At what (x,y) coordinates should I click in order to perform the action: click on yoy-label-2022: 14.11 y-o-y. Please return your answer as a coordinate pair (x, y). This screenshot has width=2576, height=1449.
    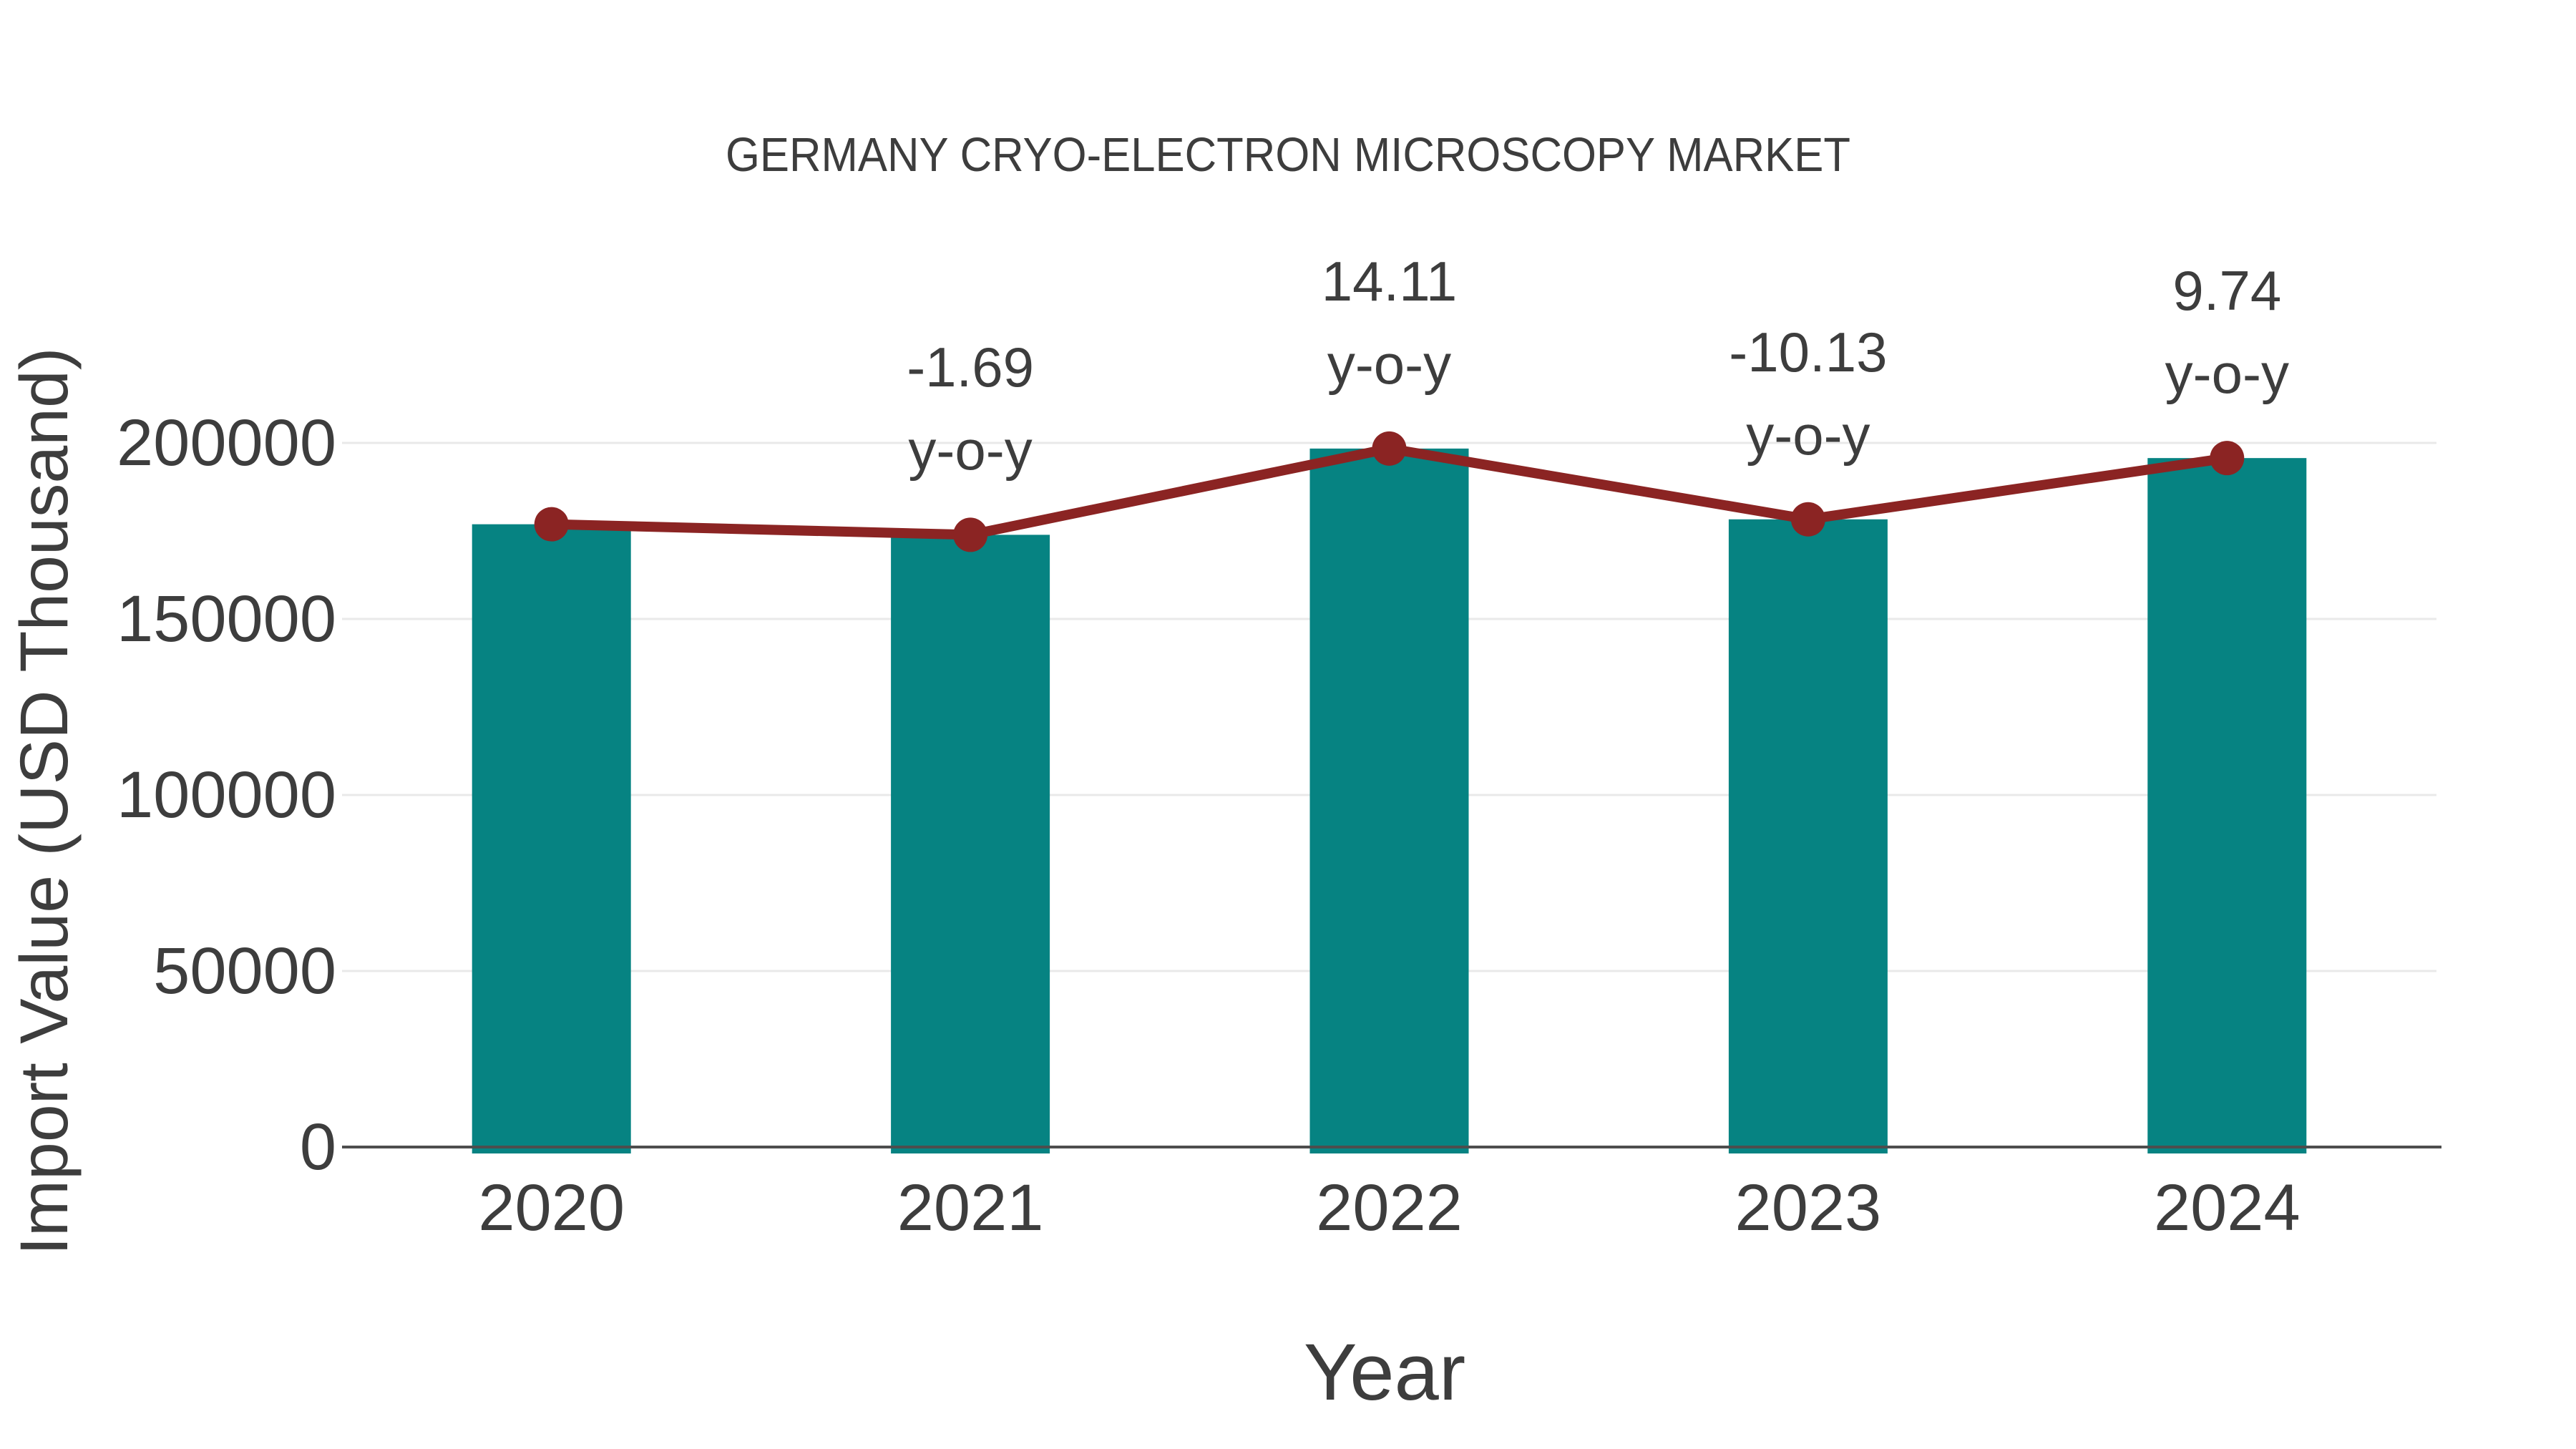
    Looking at the image, I should click on (1389, 323).